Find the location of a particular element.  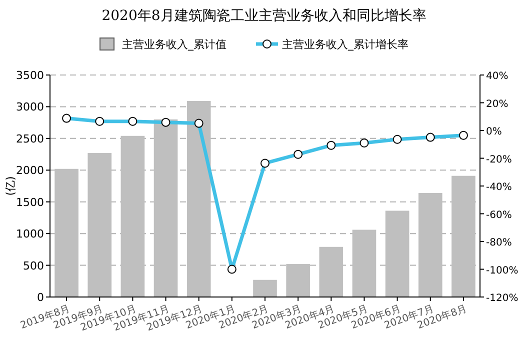

y-tick-label: 2500 is located at coordinates (30, 139).